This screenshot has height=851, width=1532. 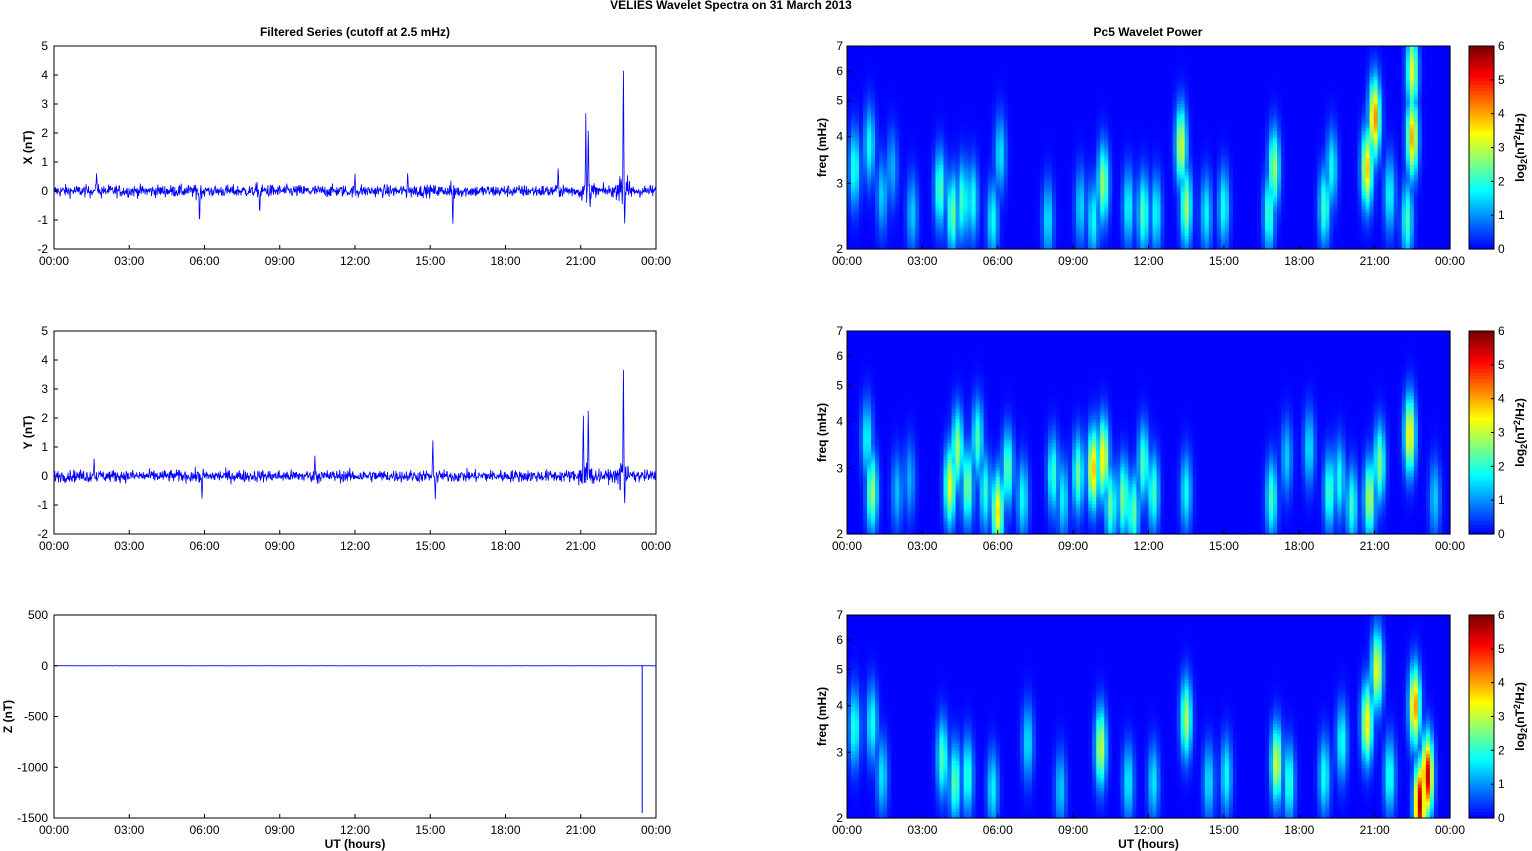 I want to click on wp-z-xtick-label: 21:00, so click(x=1375, y=830).